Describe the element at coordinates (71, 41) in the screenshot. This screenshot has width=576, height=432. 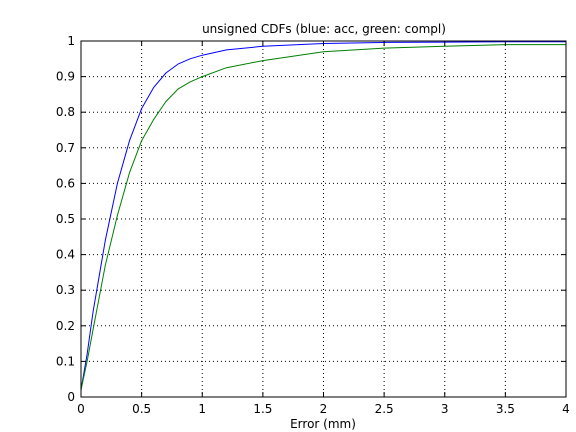
I see `y-tick-label: 1` at that location.